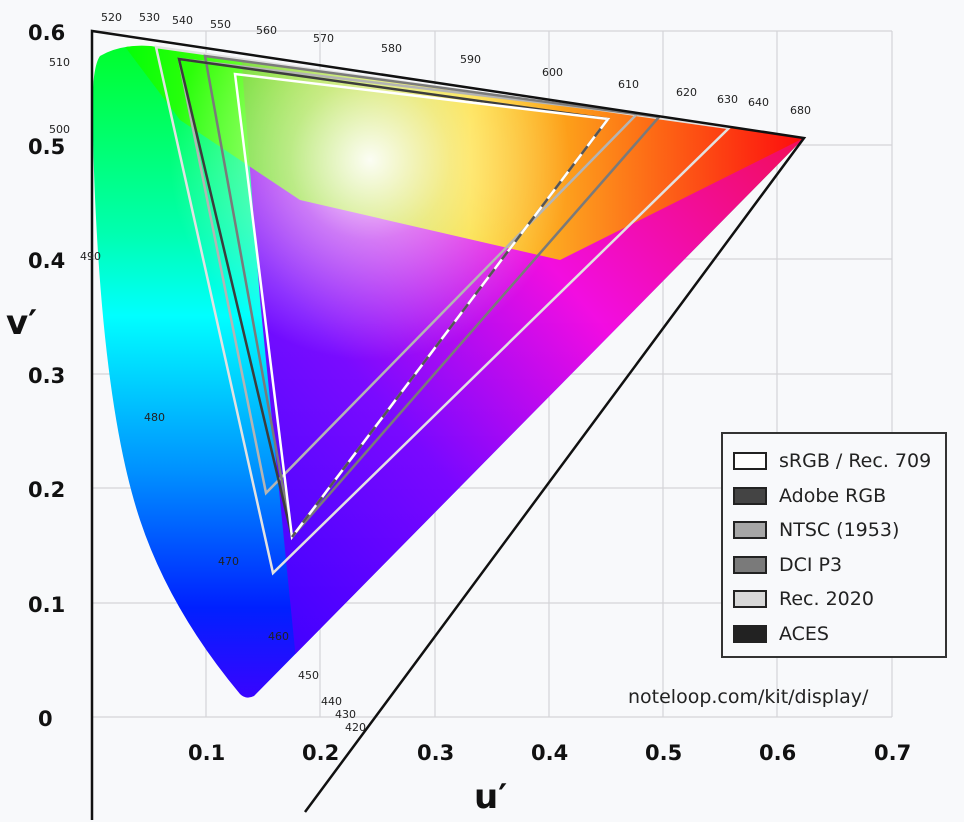 The width and height of the screenshot is (964, 822). What do you see at coordinates (391, 48) in the screenshot?
I see `svg-text: 580` at bounding box center [391, 48].